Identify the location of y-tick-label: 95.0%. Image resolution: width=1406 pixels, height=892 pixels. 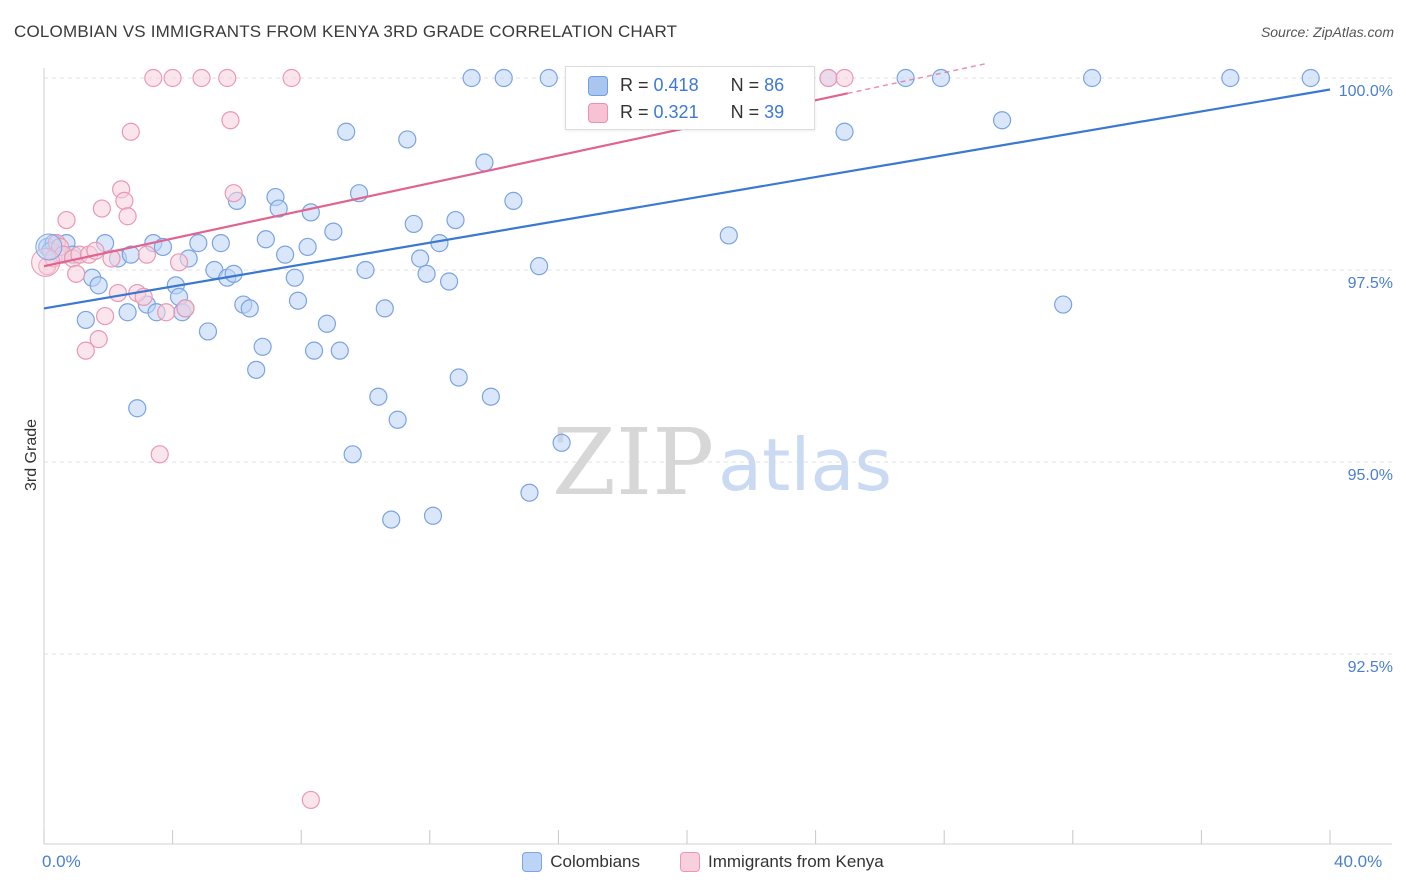
(1370, 475).